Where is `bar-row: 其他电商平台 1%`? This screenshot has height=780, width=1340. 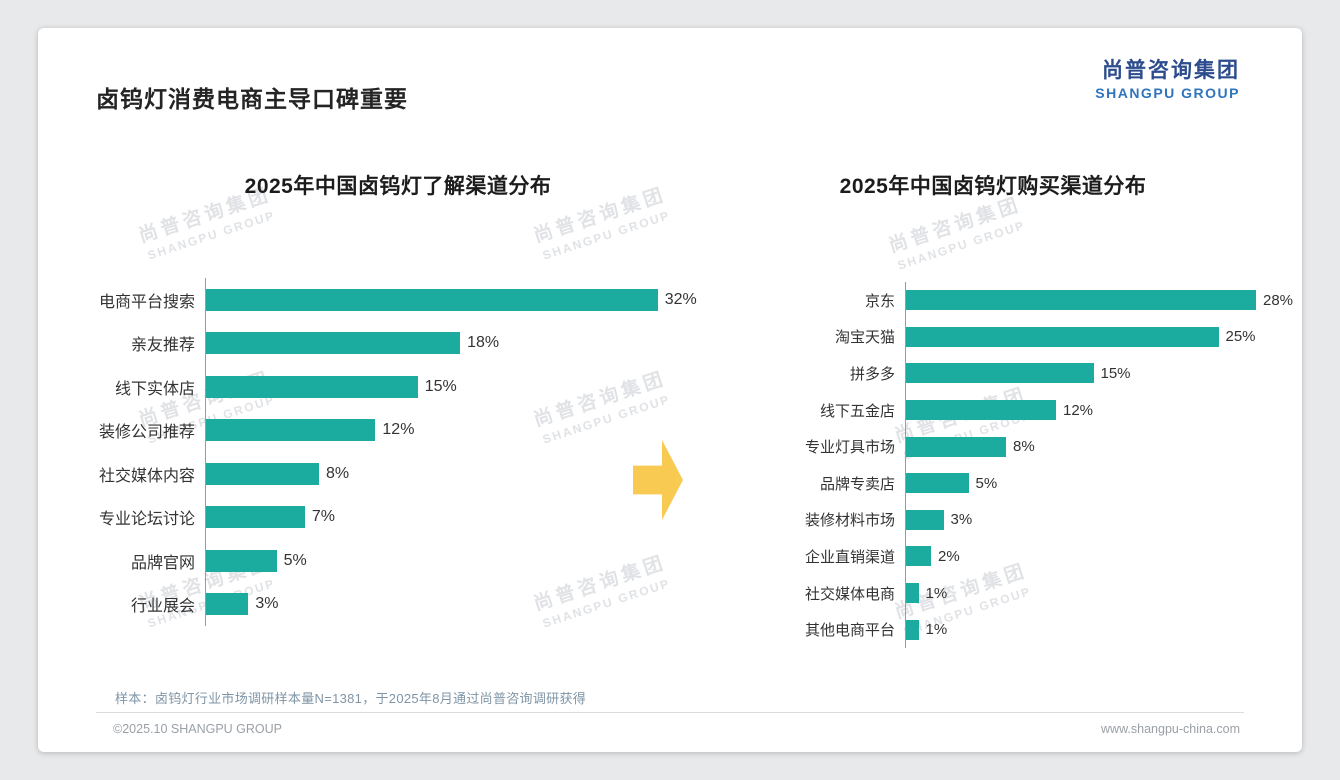
bar-row: 其他电商平台 1% is located at coordinates (1023, 629).